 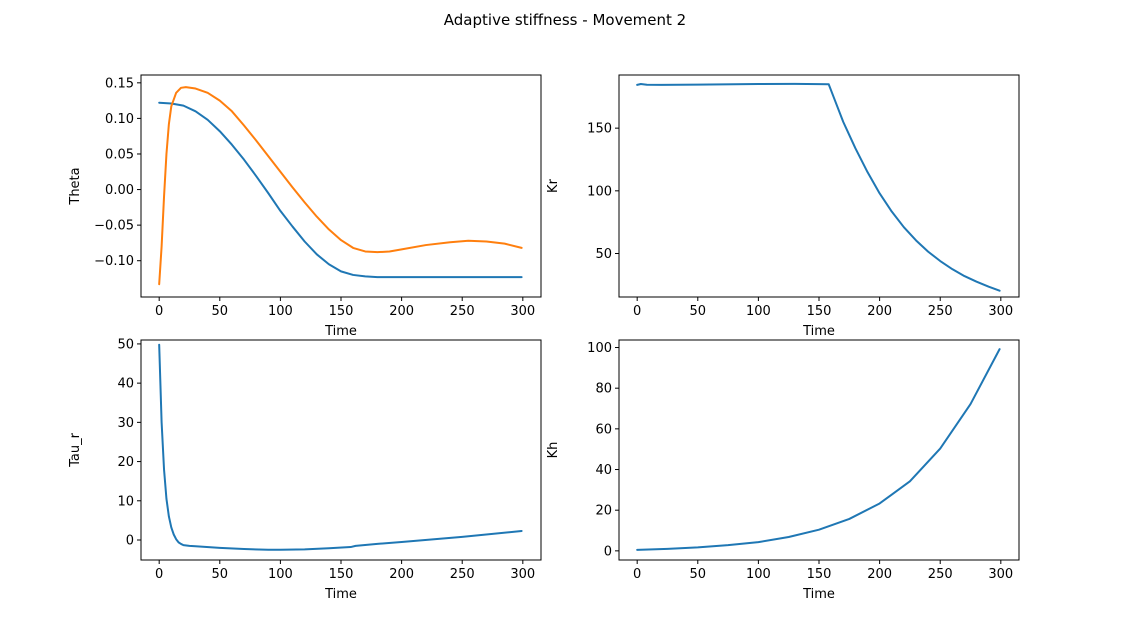 I want to click on y-tick-label: 150, so click(x=599, y=129).